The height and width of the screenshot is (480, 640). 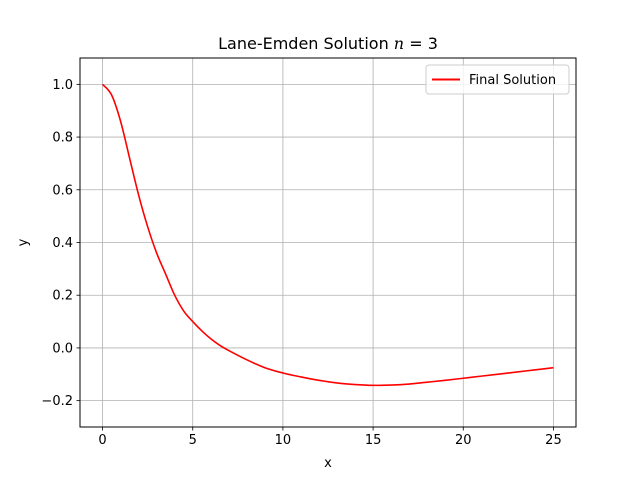 I want to click on y-tick-label: −0.2, so click(x=57, y=401).